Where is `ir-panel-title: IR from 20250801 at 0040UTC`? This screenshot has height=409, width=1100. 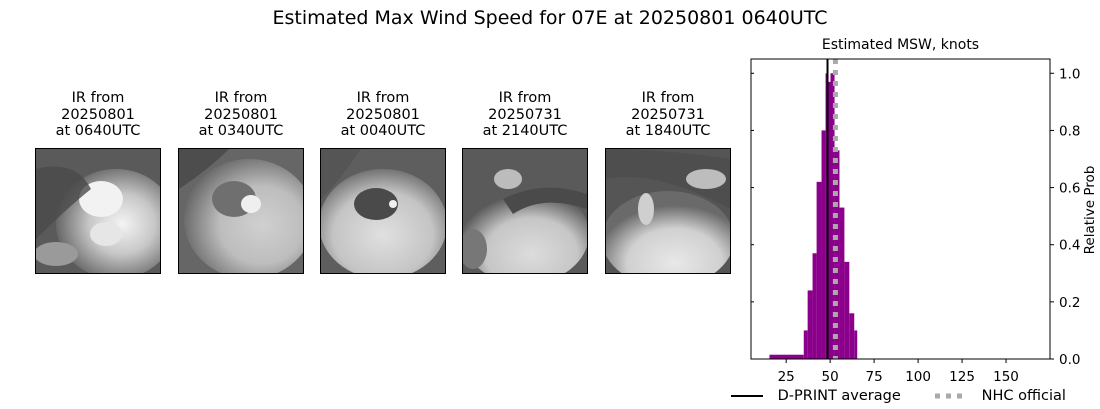 ir-panel-title: IR from 20250801 at 0040UTC is located at coordinates (383, 115).